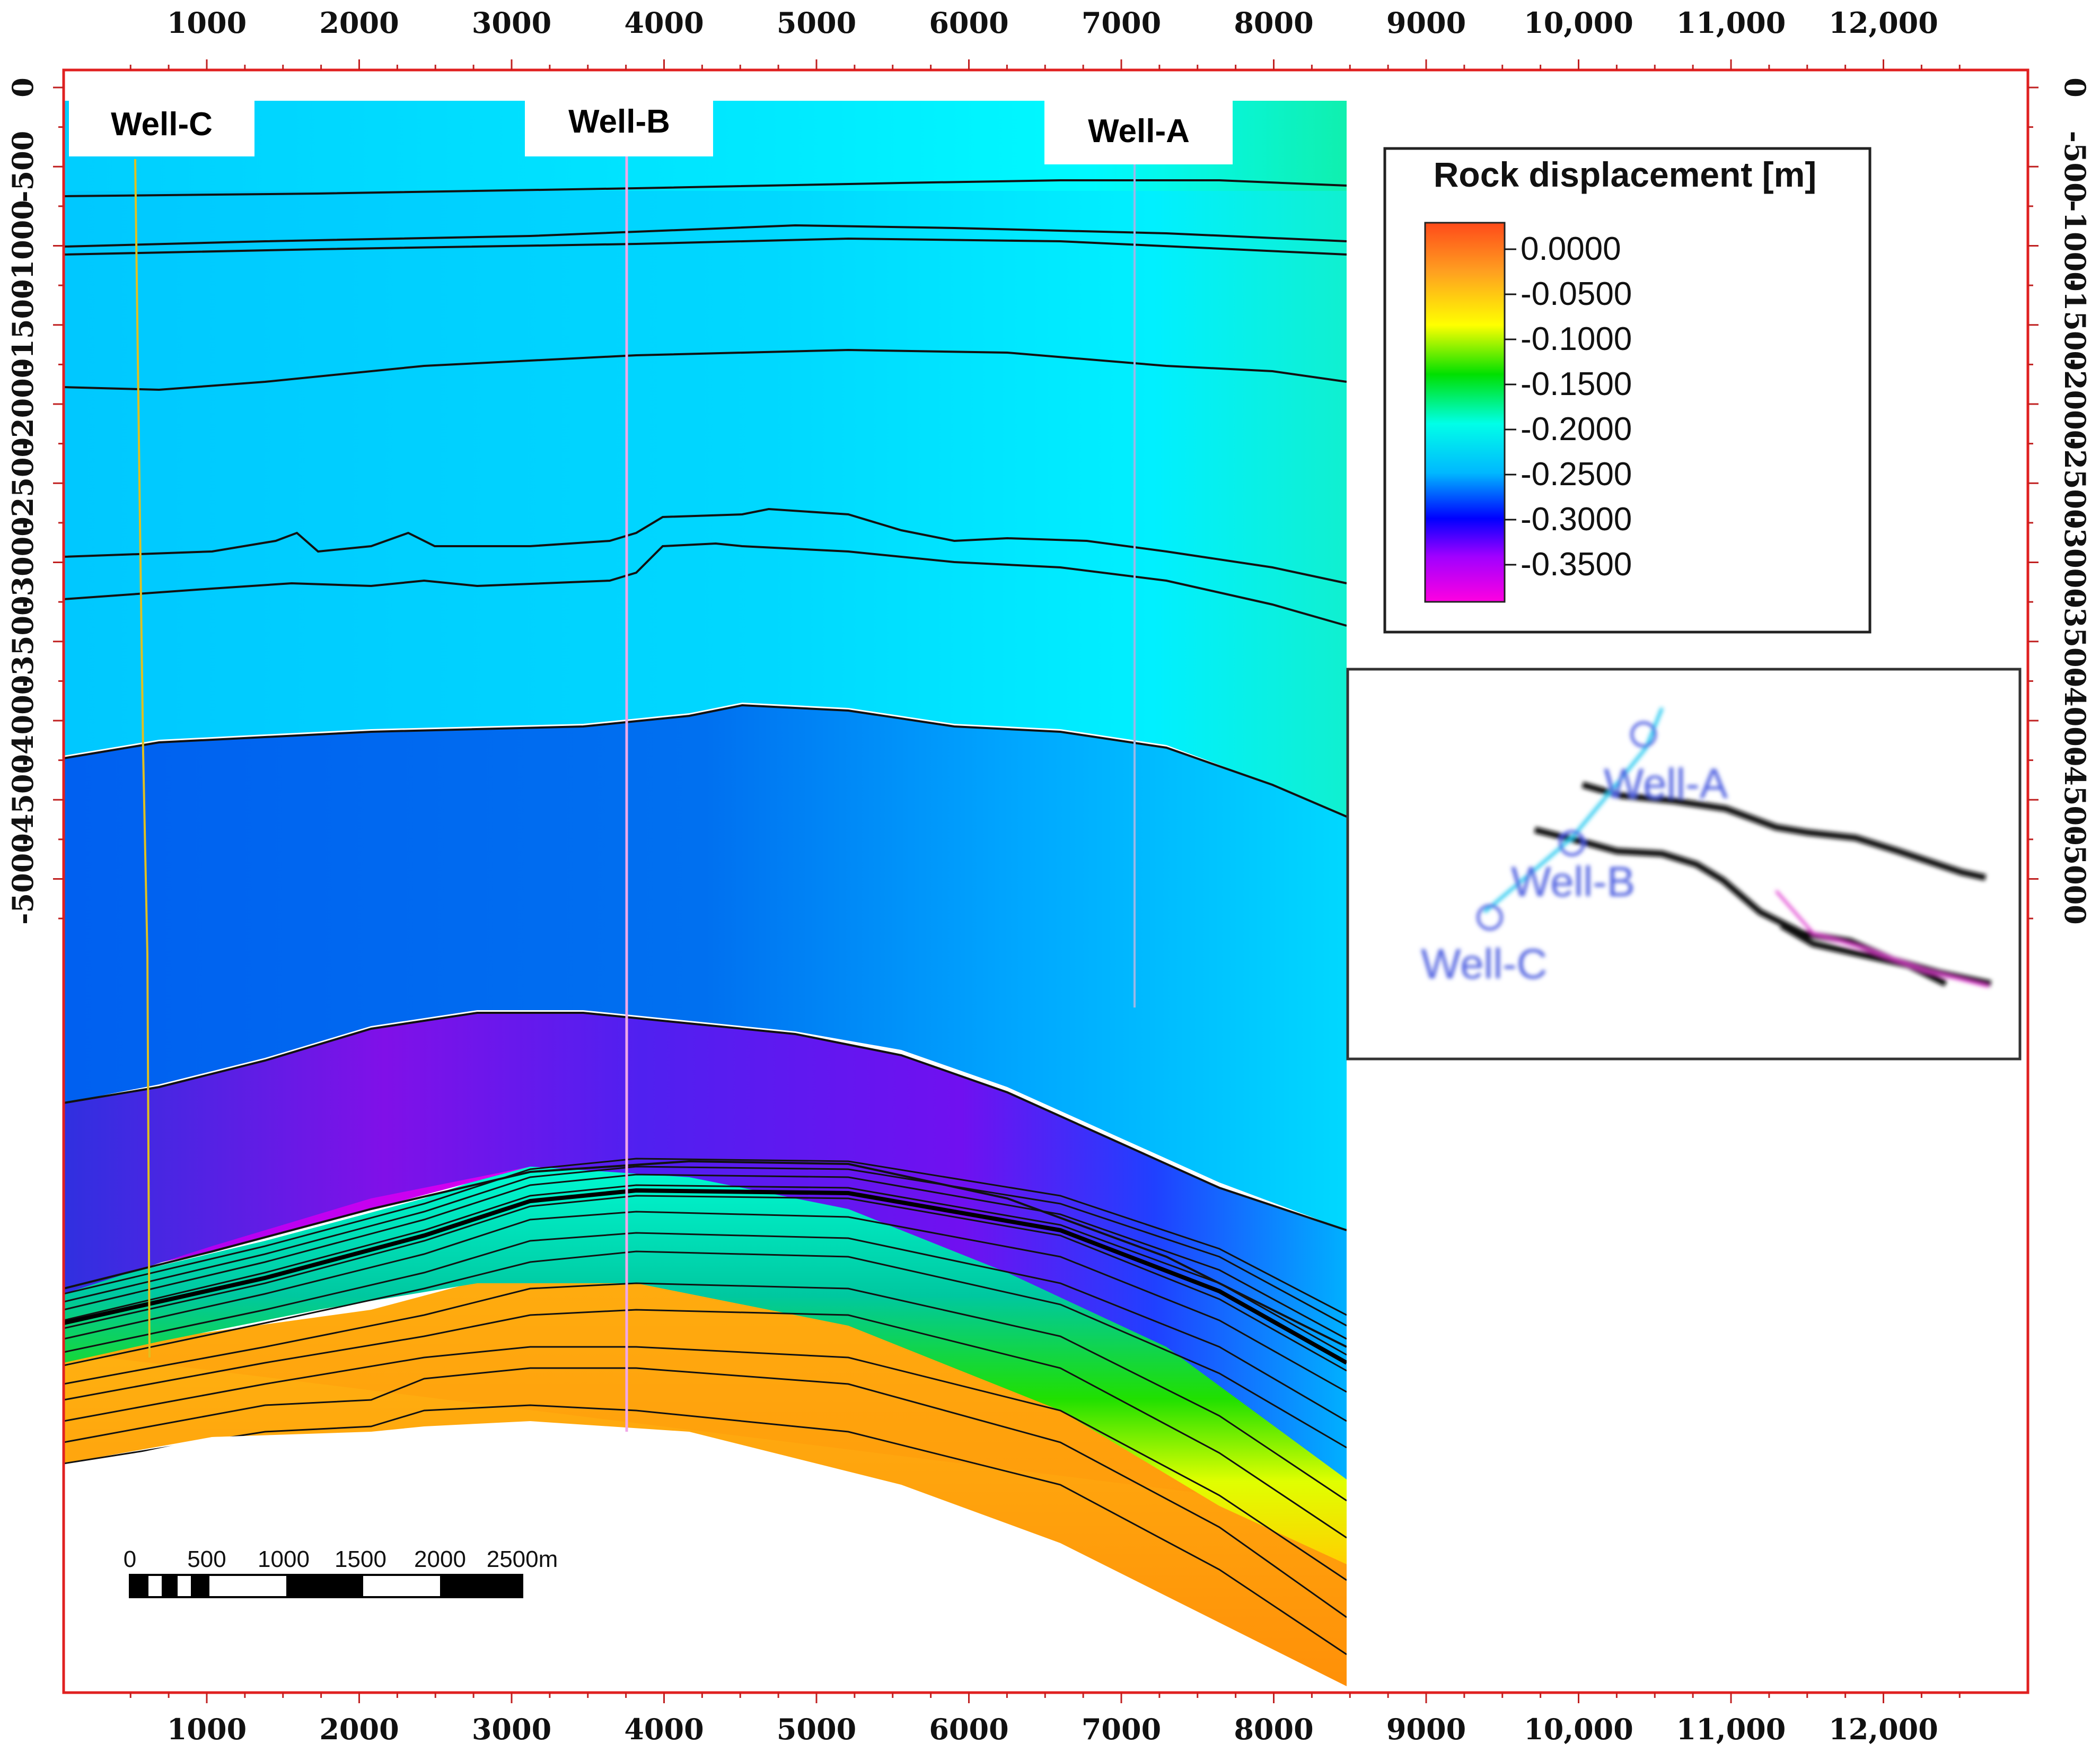 This screenshot has width=2100, height=1752. What do you see at coordinates (705, 1276) in the screenshot?
I see `thick-horizon` at bounding box center [705, 1276].